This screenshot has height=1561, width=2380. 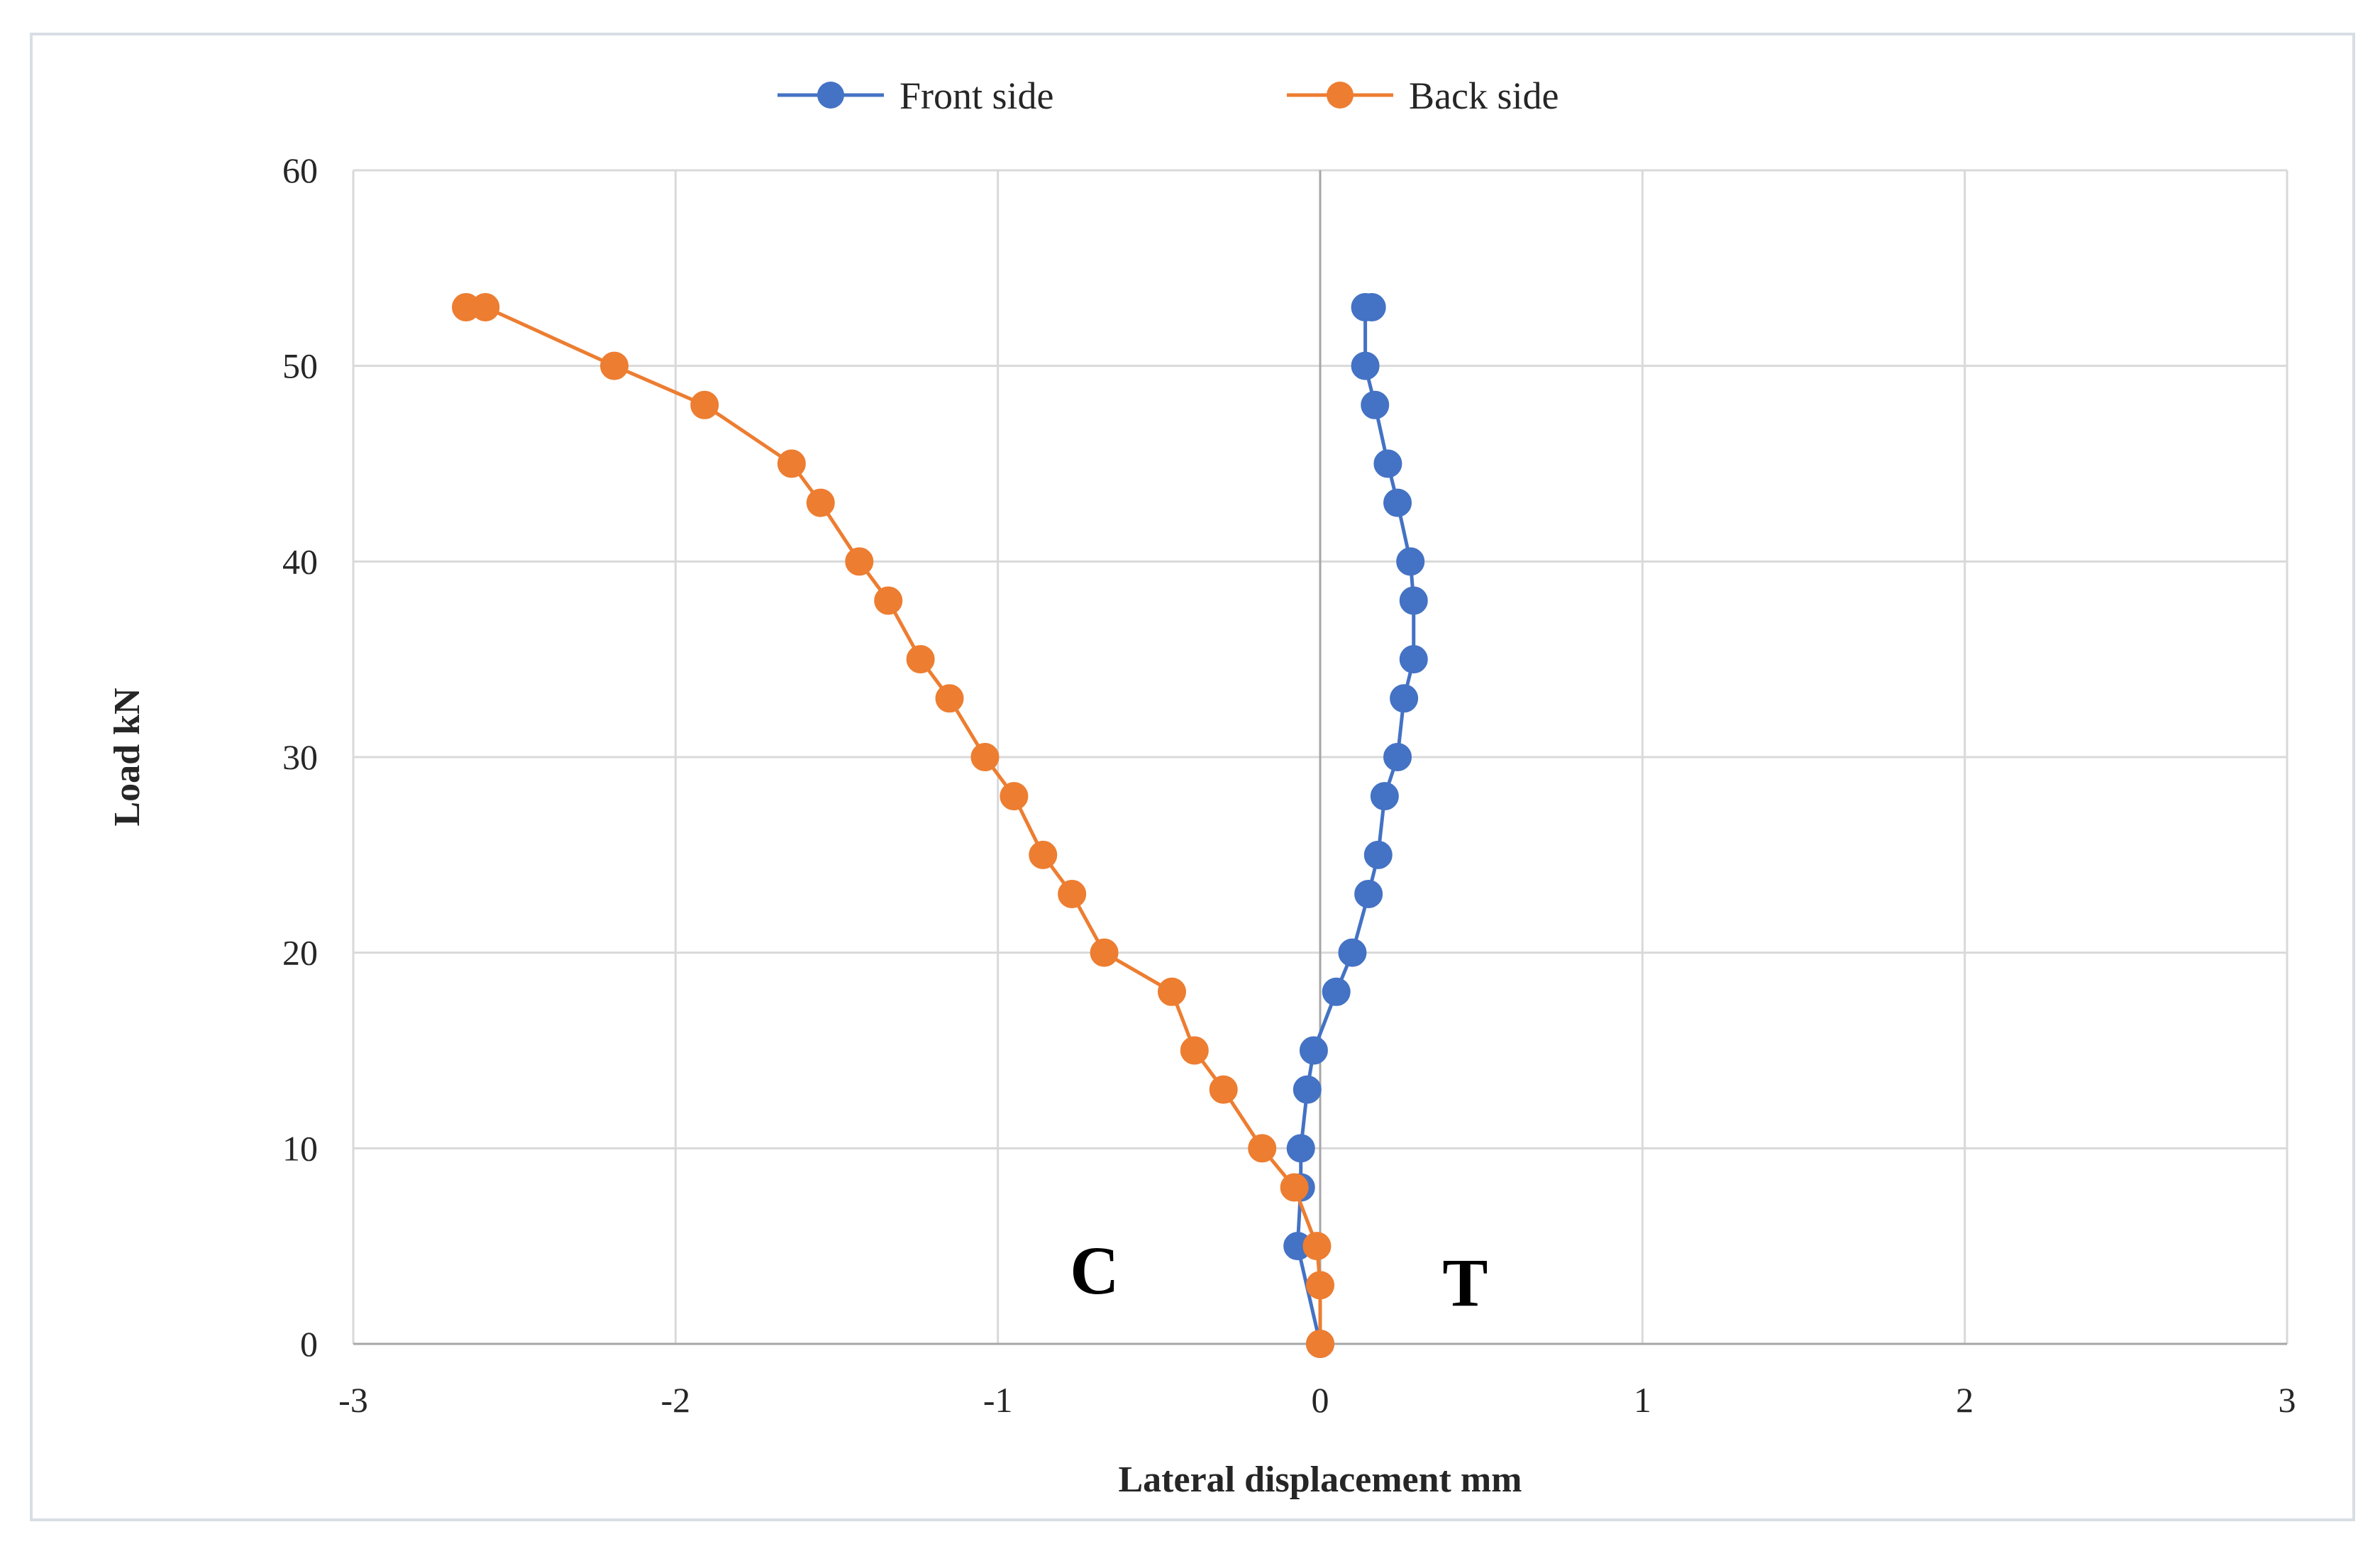 What do you see at coordinates (300, 366) in the screenshot?
I see `y-tick-label: 50` at bounding box center [300, 366].